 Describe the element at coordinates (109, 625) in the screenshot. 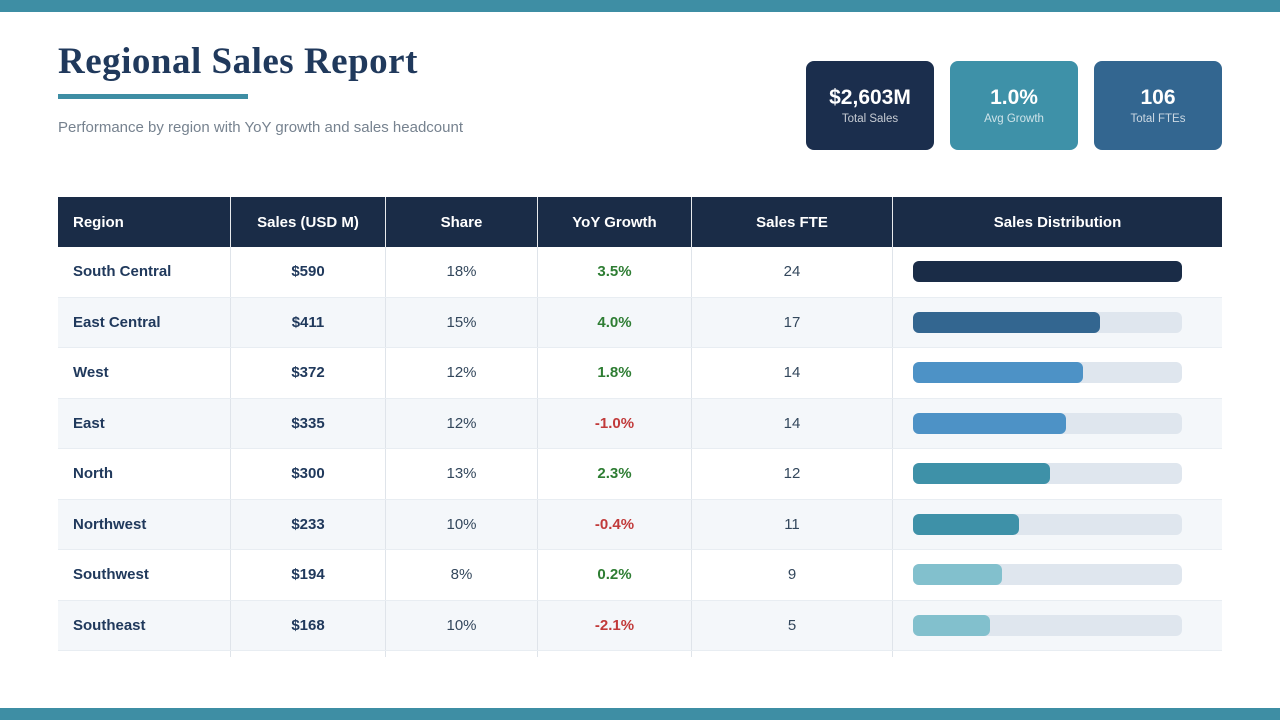

I see `region-cell: Southeast` at that location.